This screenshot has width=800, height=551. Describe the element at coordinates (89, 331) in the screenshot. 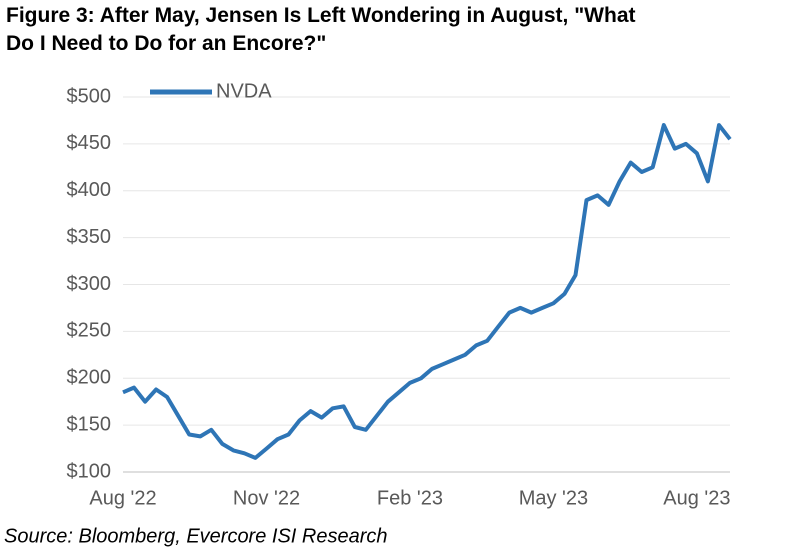

I see `y-tick-label: $250` at that location.